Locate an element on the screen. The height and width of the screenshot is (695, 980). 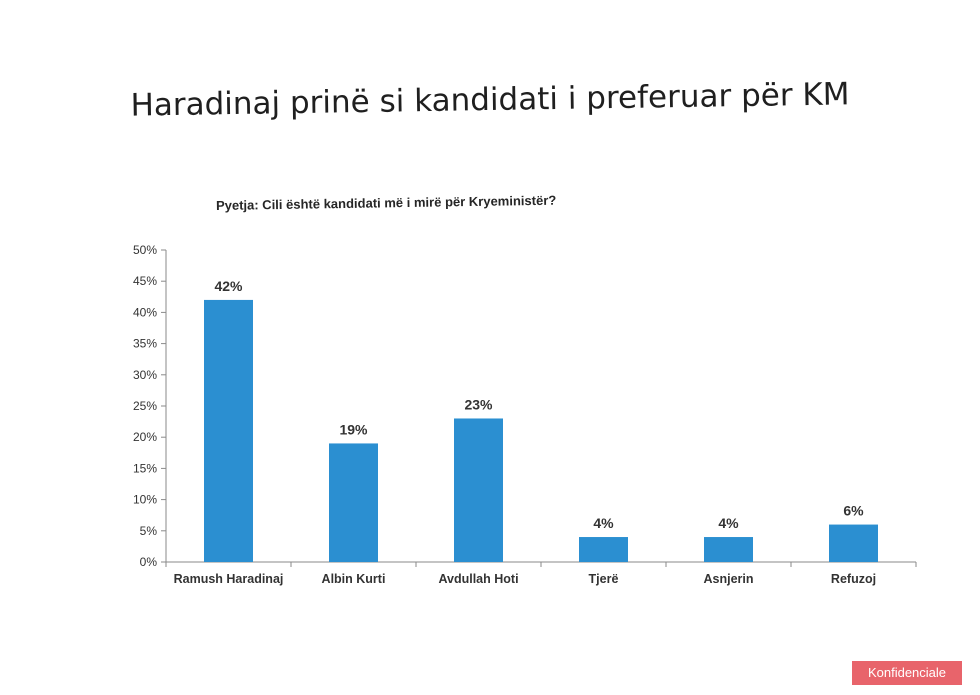
bar-value-label: 23% is located at coordinates (478, 404).